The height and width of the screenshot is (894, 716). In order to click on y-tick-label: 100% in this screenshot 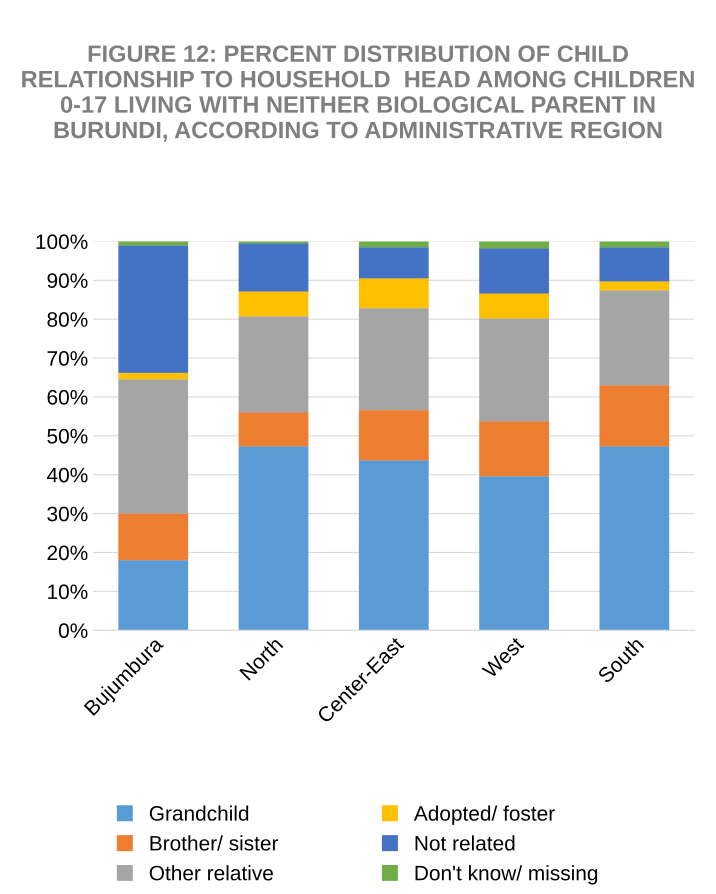, I will do `click(62, 242)`.